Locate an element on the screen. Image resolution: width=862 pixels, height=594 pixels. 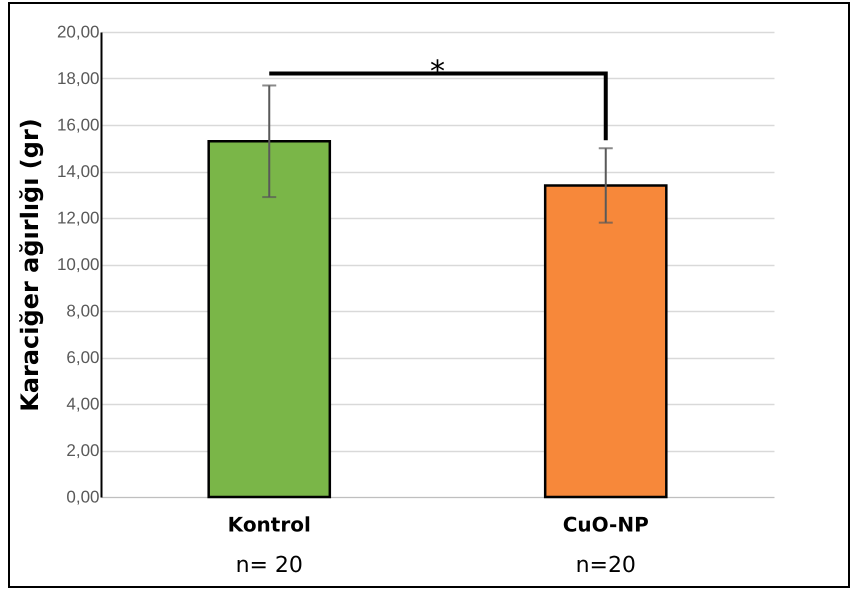
text: n= 20 is located at coordinates (269, 565).